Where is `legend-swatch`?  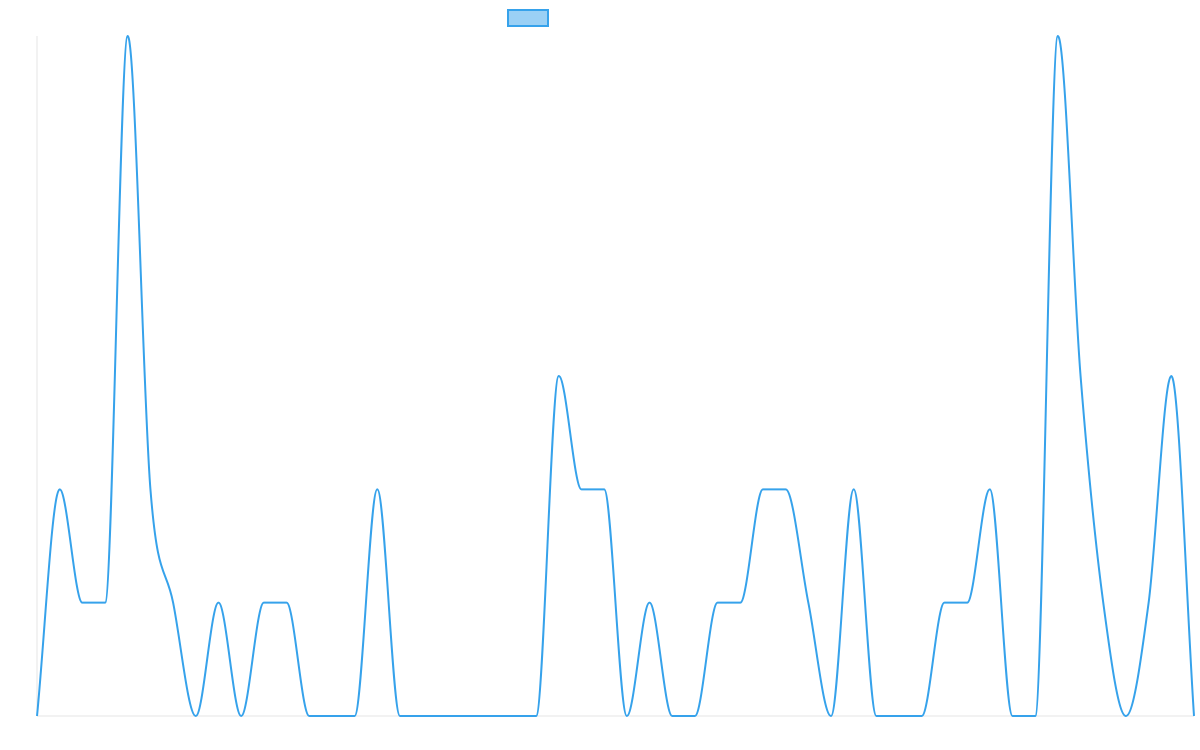
legend-swatch is located at coordinates (528, 18).